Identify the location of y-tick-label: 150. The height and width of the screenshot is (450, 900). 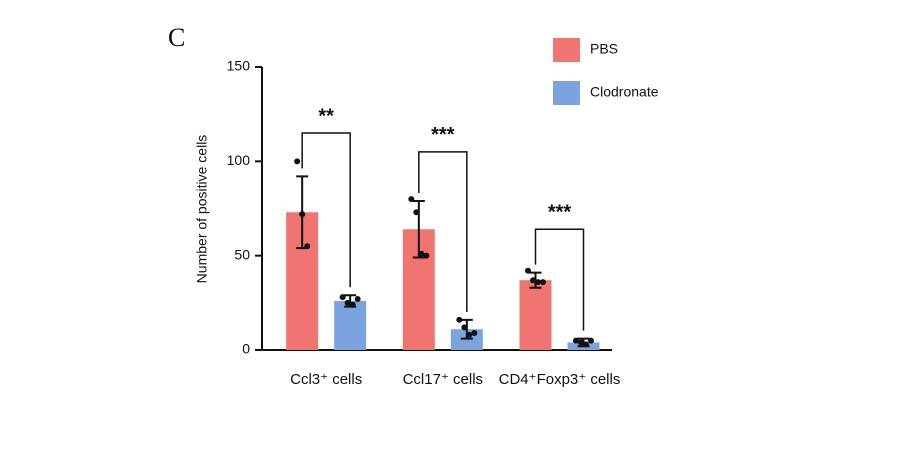
(239, 66).